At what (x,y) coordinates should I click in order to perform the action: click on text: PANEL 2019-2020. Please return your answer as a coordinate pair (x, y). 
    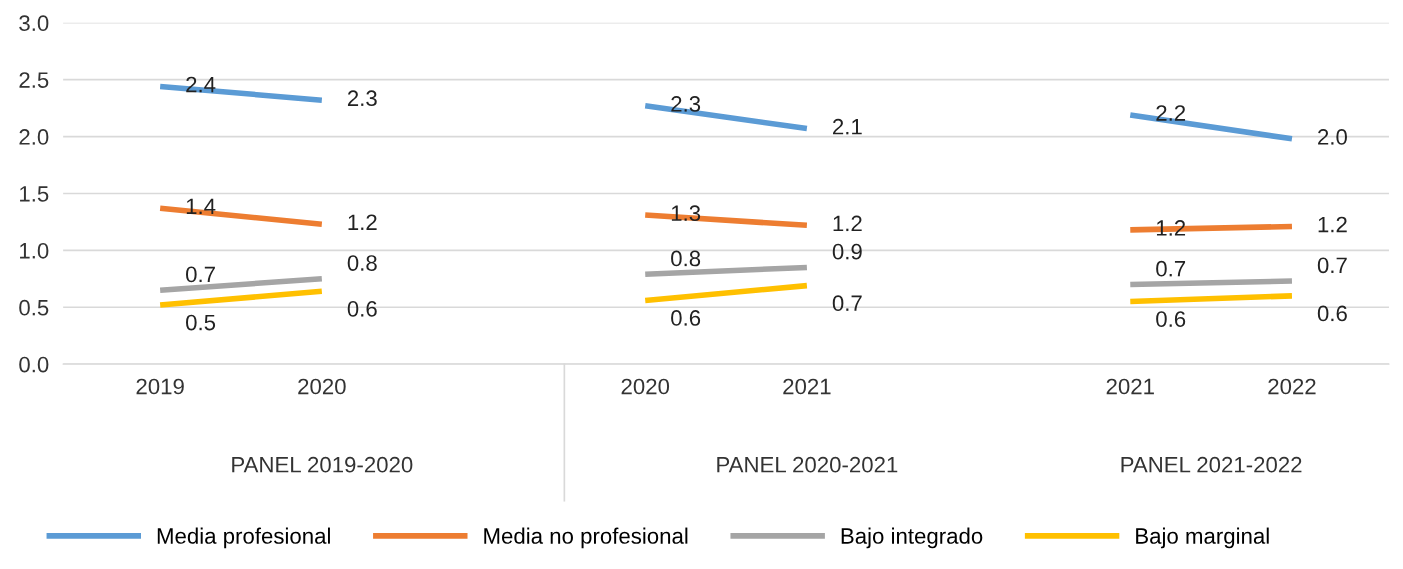
    Looking at the image, I should click on (322, 464).